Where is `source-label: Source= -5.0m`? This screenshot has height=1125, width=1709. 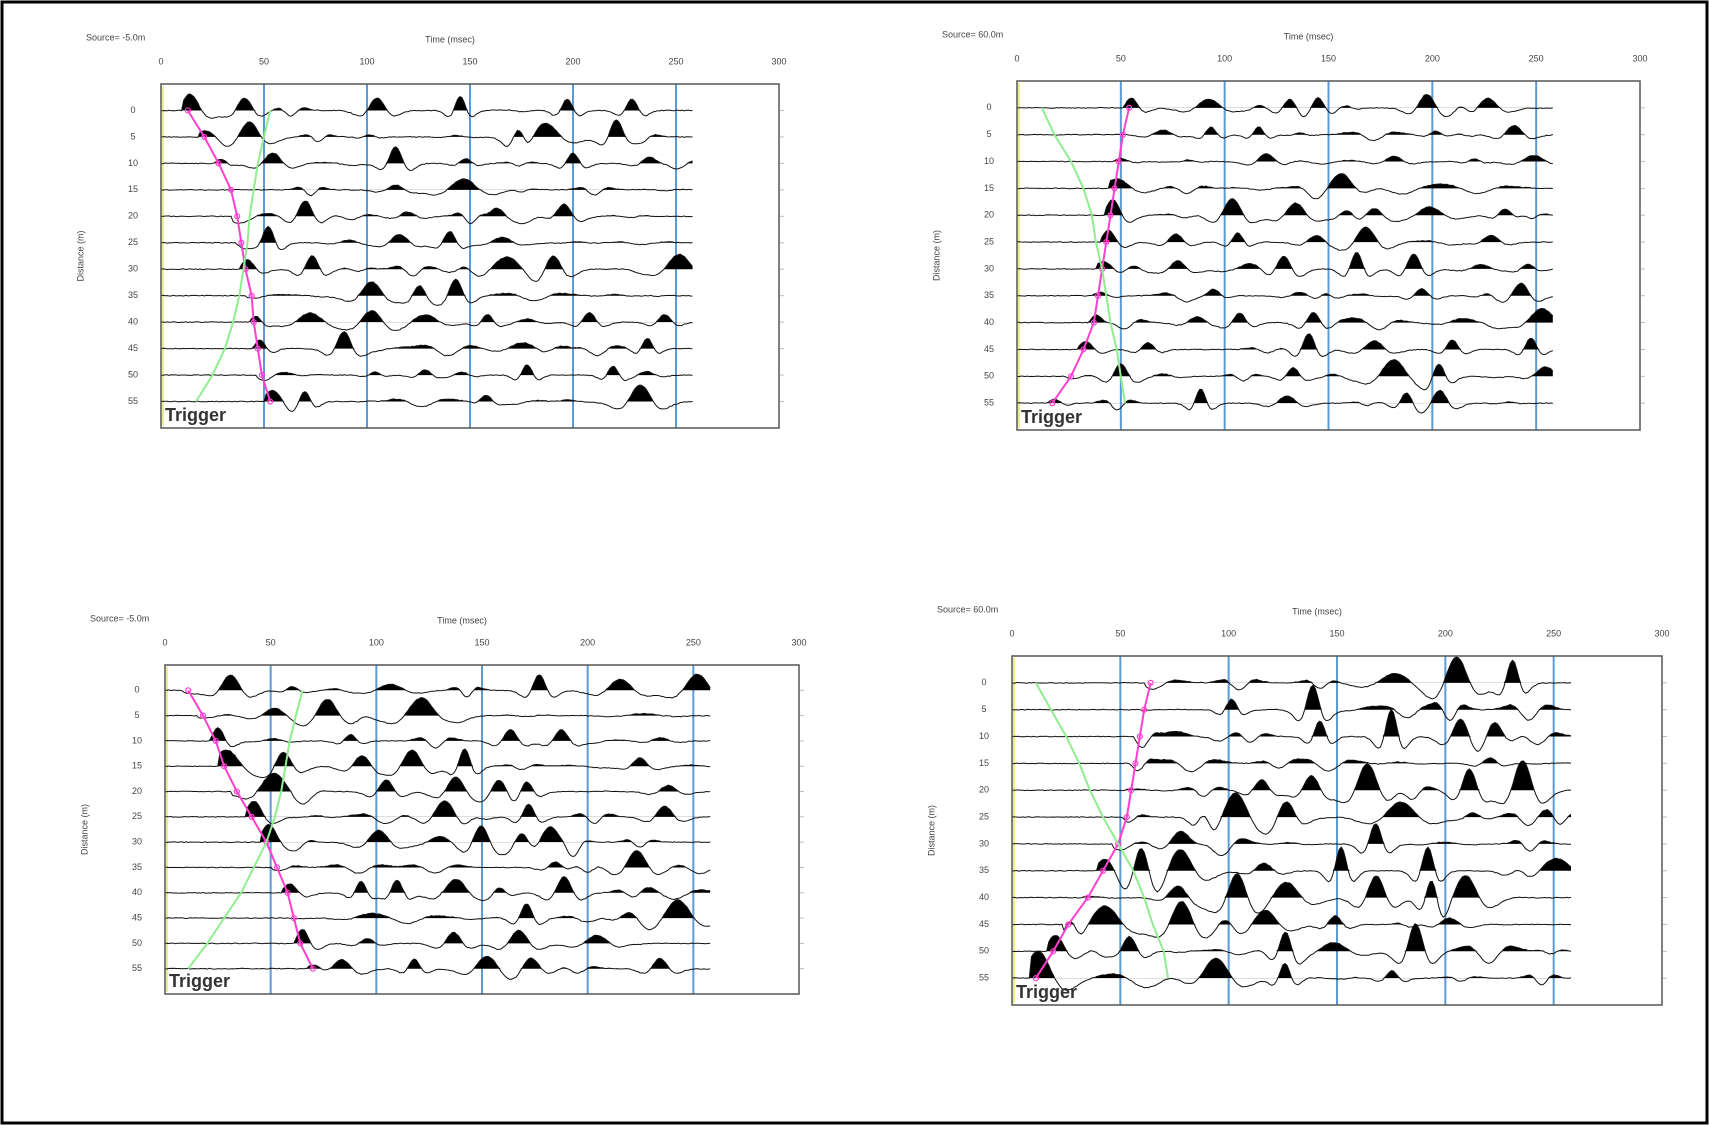 source-label: Source= -5.0m is located at coordinates (119, 618).